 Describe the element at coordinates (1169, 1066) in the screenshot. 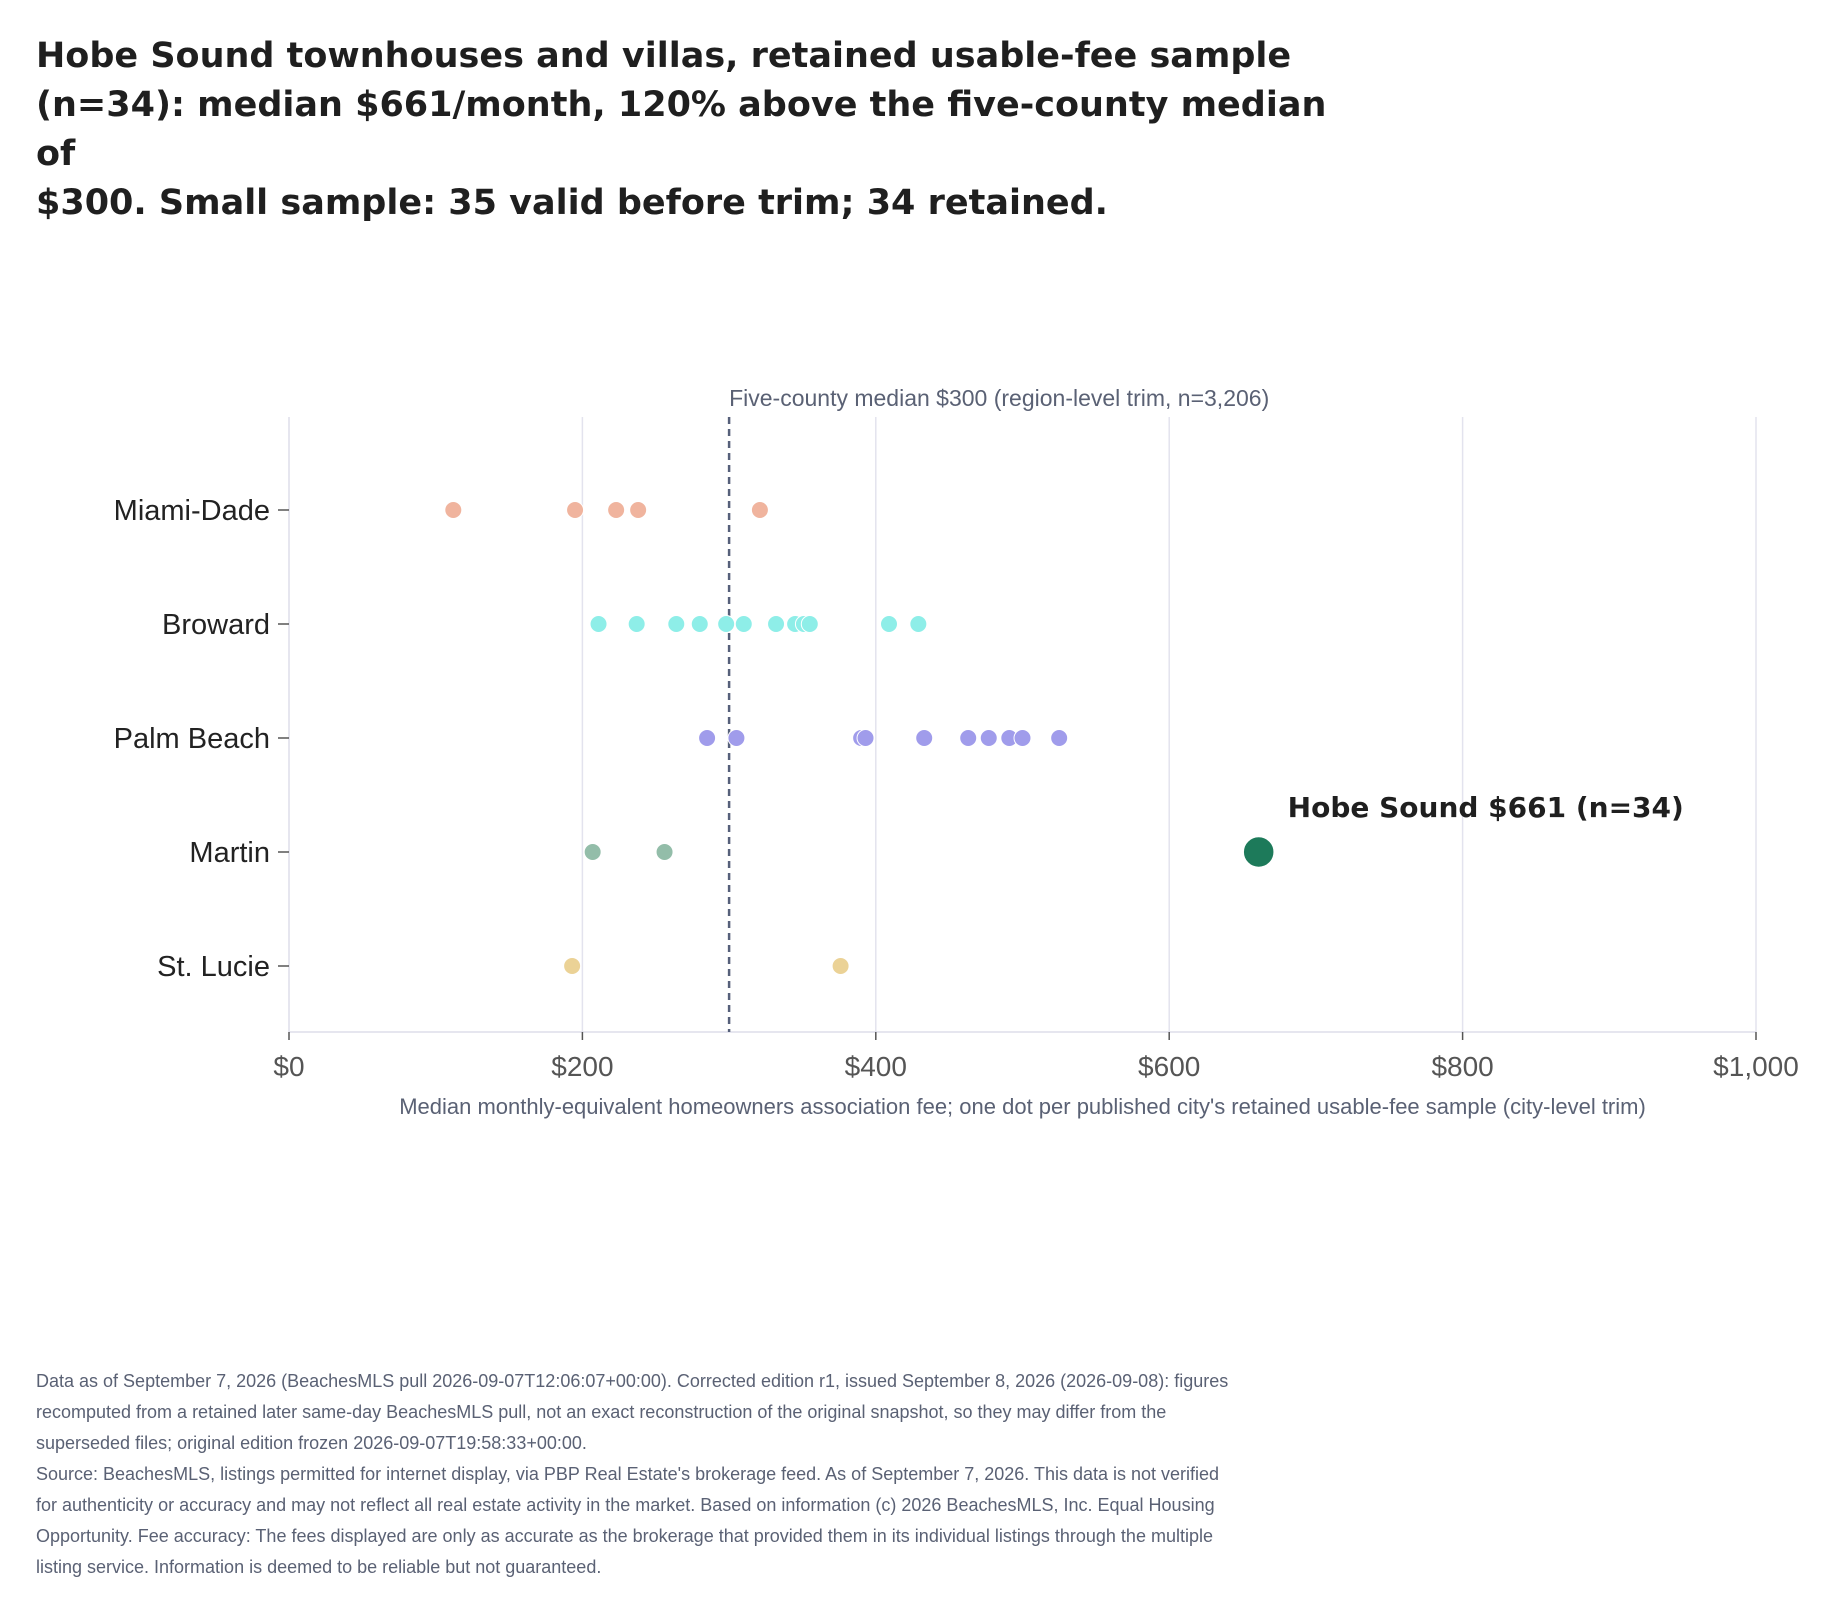

I see `x-tick-label: $600` at that location.